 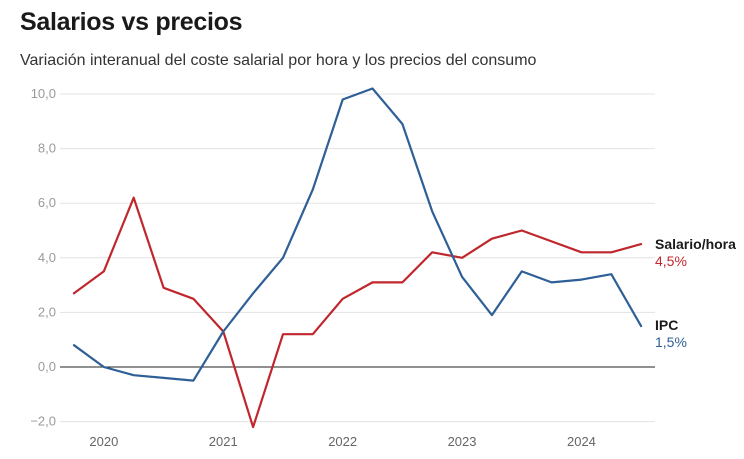 What do you see at coordinates (695, 244) in the screenshot?
I see `series-name-salario-hora: Salario/hora` at bounding box center [695, 244].